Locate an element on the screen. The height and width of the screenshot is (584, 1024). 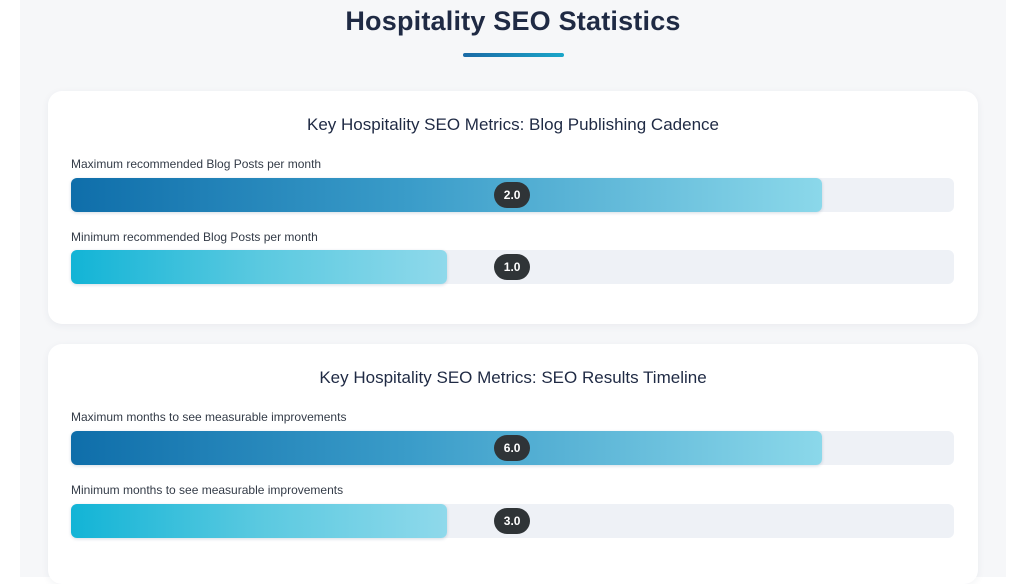
data-label: 6.0 is located at coordinates (512, 448).